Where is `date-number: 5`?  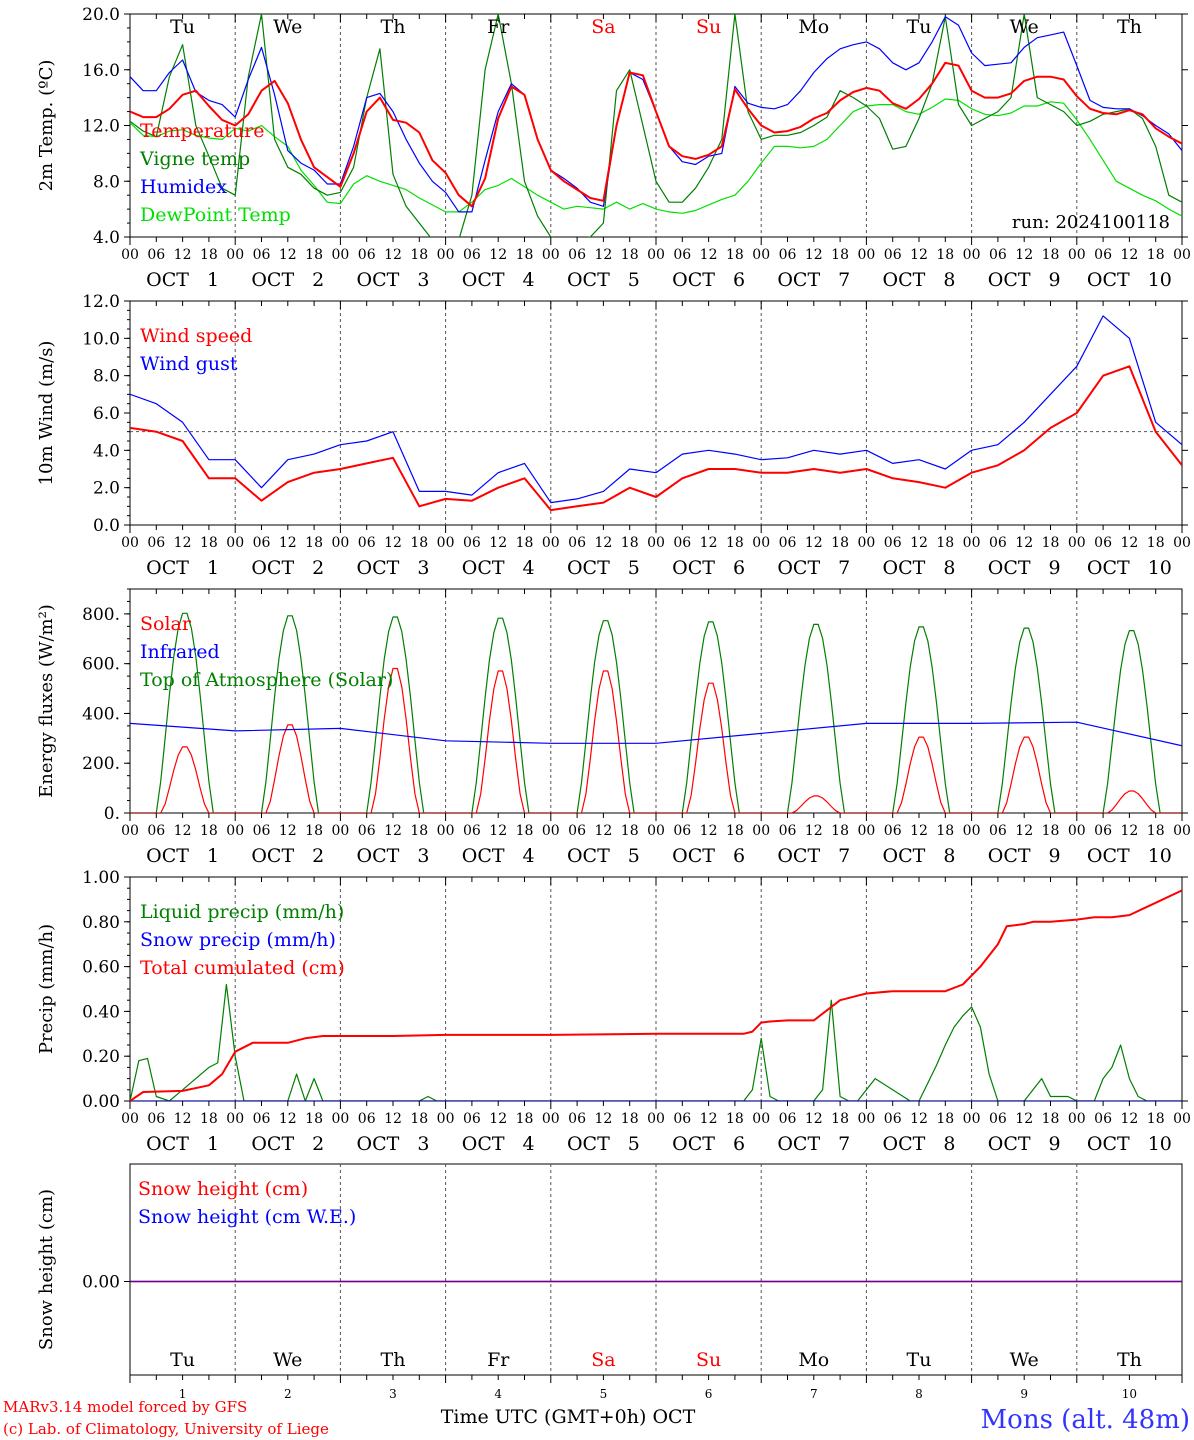
date-number: 5 is located at coordinates (604, 1394).